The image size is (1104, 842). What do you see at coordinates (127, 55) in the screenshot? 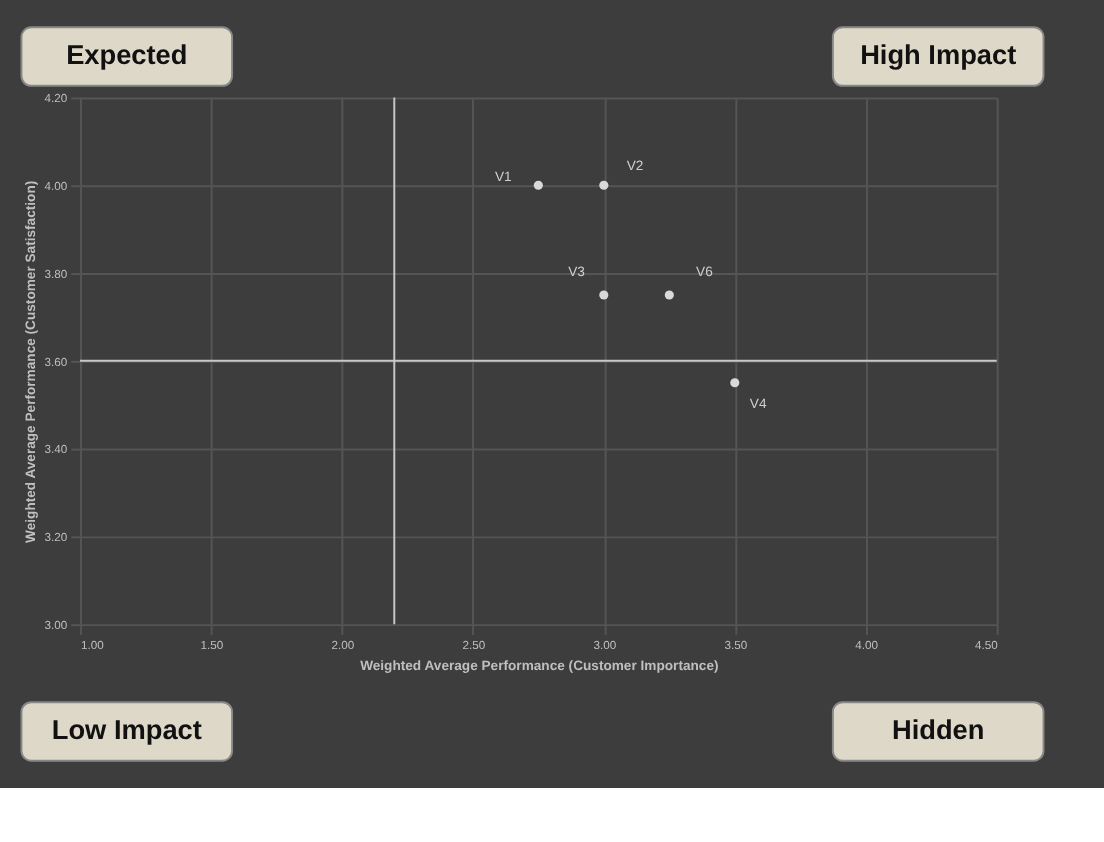
I see `text: Expected` at bounding box center [127, 55].